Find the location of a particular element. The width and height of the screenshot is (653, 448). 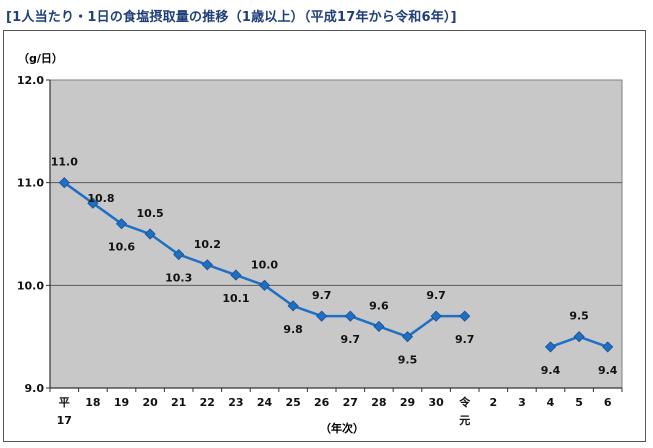

x-tick-10: 27 is located at coordinates (350, 402).